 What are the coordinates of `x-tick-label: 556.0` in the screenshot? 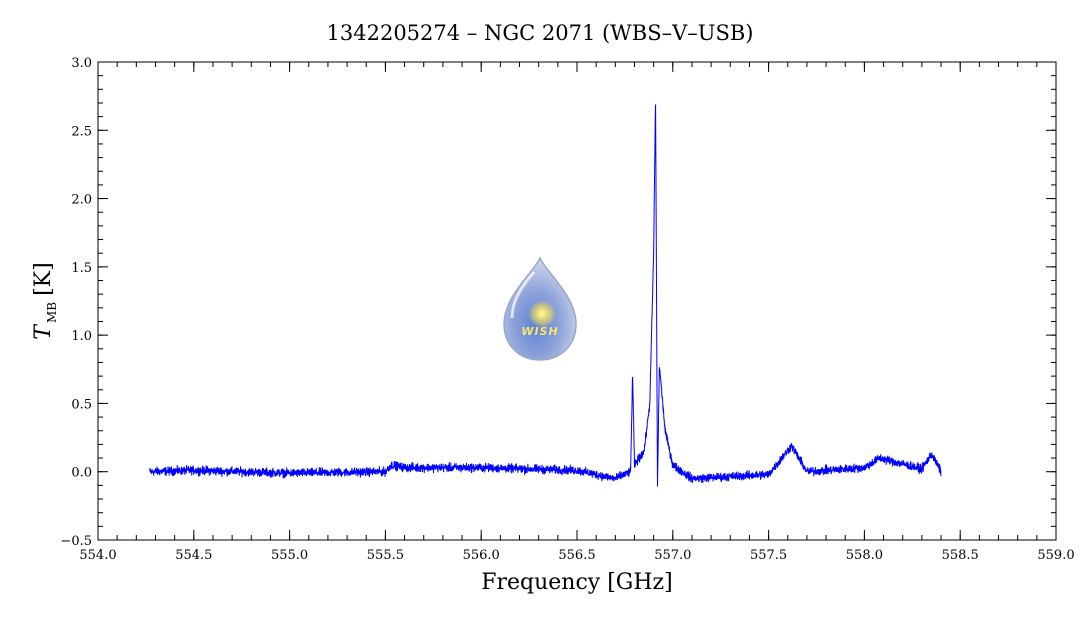 It's located at (481, 555).